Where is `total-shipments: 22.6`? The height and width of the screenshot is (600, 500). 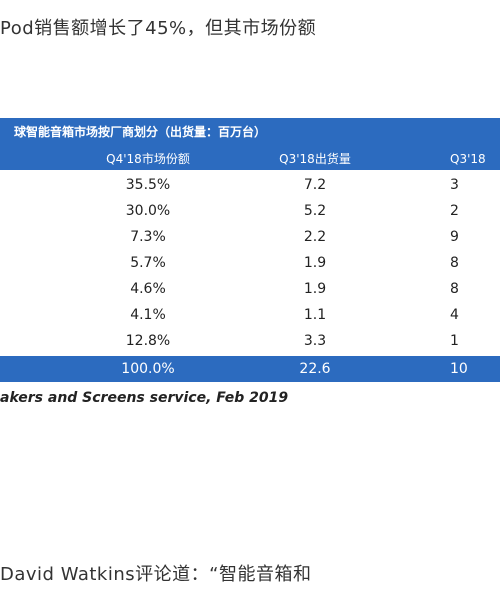 total-shipments: 22.6 is located at coordinates (315, 369).